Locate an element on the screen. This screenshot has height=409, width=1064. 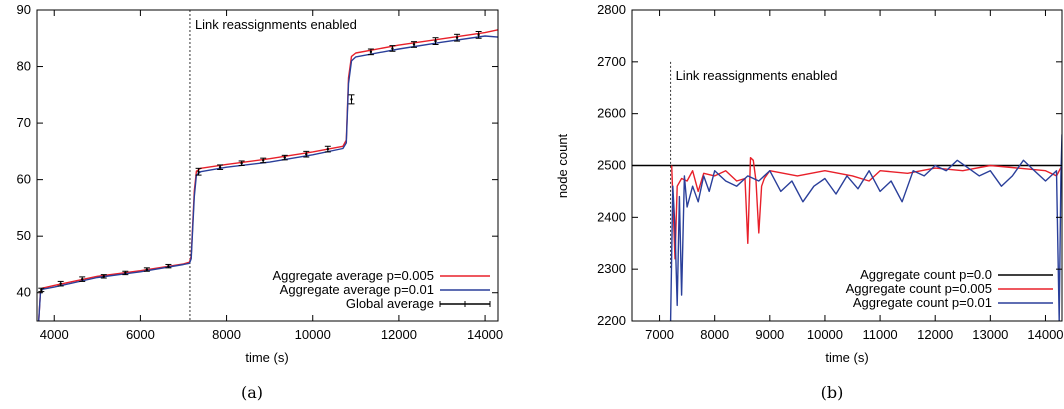
y-tick-label: 2800 is located at coordinates (611, 9).